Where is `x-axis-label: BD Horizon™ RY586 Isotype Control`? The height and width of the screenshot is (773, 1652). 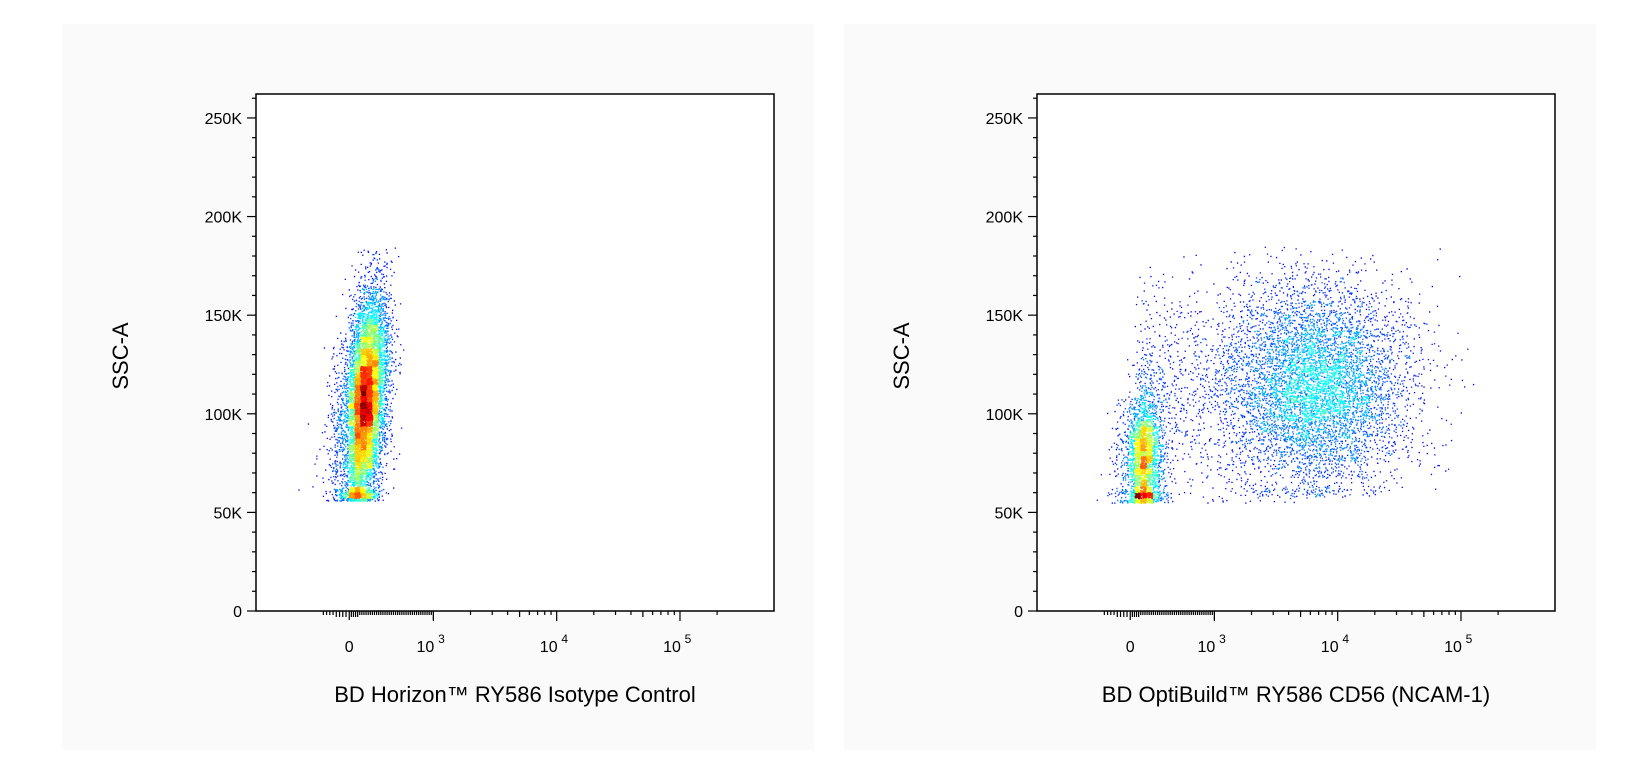
x-axis-label: BD Horizon™ RY586 Isotype Control is located at coordinates (515, 694).